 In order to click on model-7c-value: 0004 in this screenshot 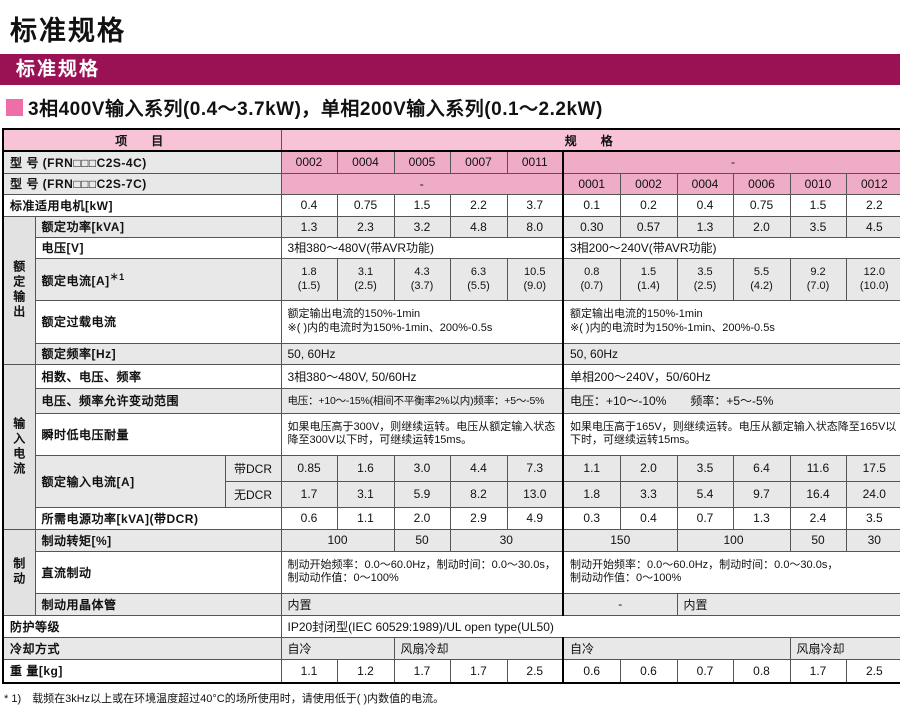, I will do `click(705, 183)`.